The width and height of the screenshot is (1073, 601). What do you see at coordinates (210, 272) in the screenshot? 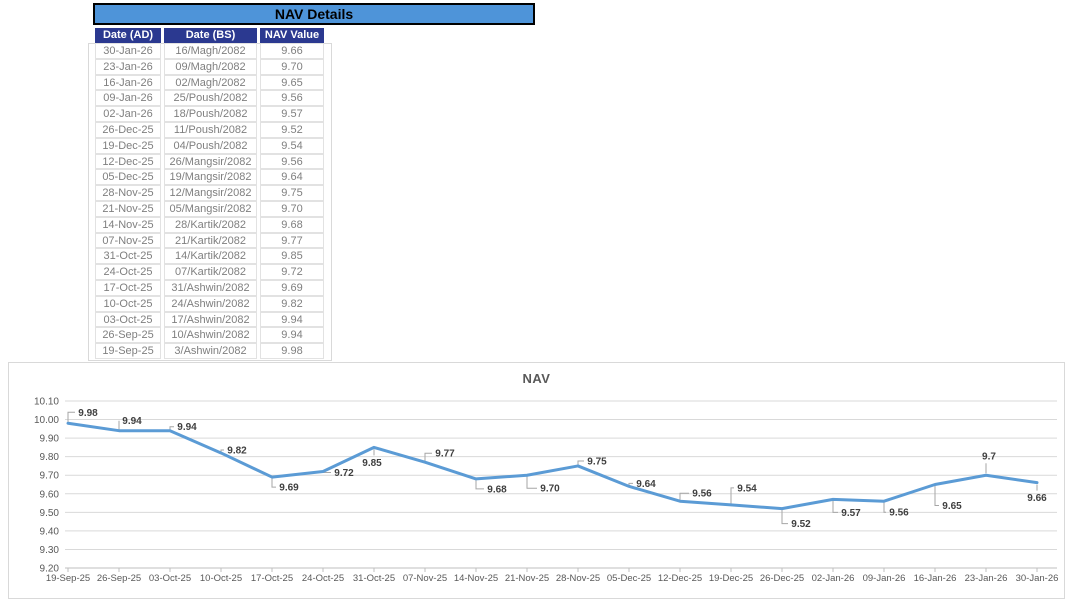
I see `cell-date-bs: 07/Kartik/2082` at bounding box center [210, 272].